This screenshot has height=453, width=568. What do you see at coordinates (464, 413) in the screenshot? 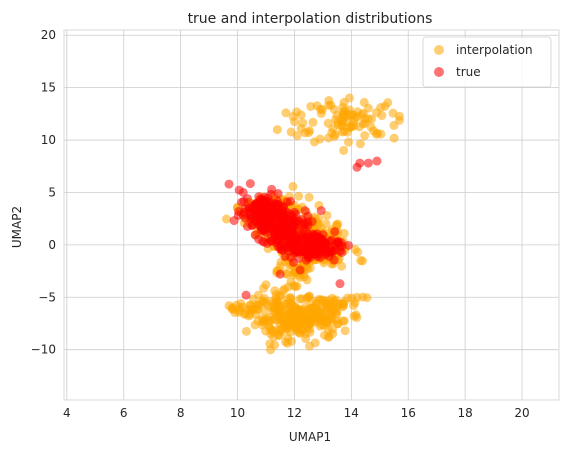
I see `x-tick-label: 18` at bounding box center [464, 413].